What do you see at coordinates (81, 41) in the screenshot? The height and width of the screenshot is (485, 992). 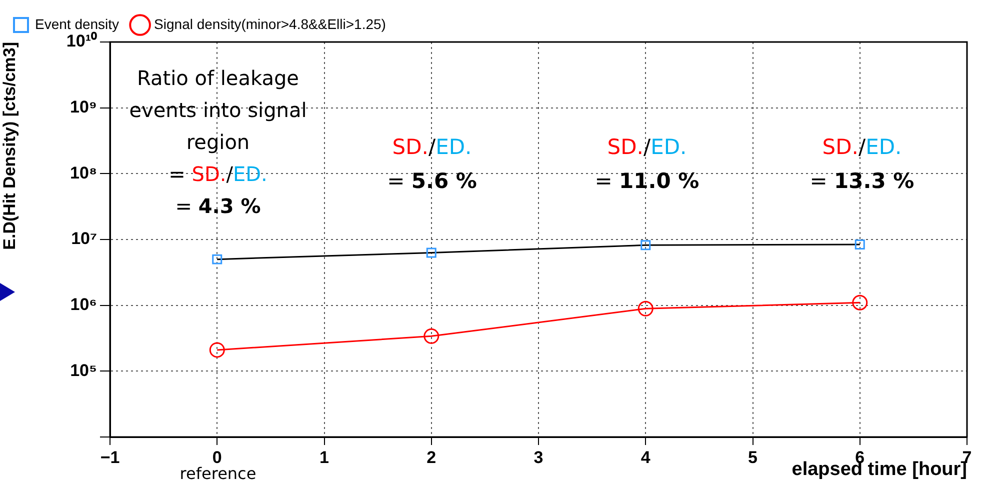 I see `y-tick-label: 10¹⁰` at bounding box center [81, 41].